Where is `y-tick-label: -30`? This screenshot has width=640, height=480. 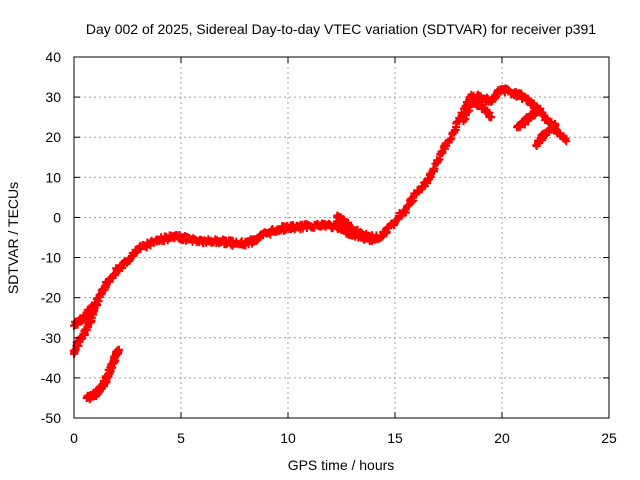
y-tick-label: -30 is located at coordinates (51, 338).